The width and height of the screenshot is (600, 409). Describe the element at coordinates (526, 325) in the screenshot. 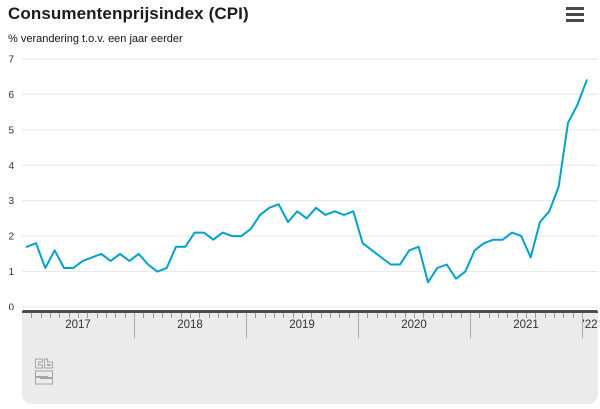

I see `x-axis-year-label: 2021` at that location.